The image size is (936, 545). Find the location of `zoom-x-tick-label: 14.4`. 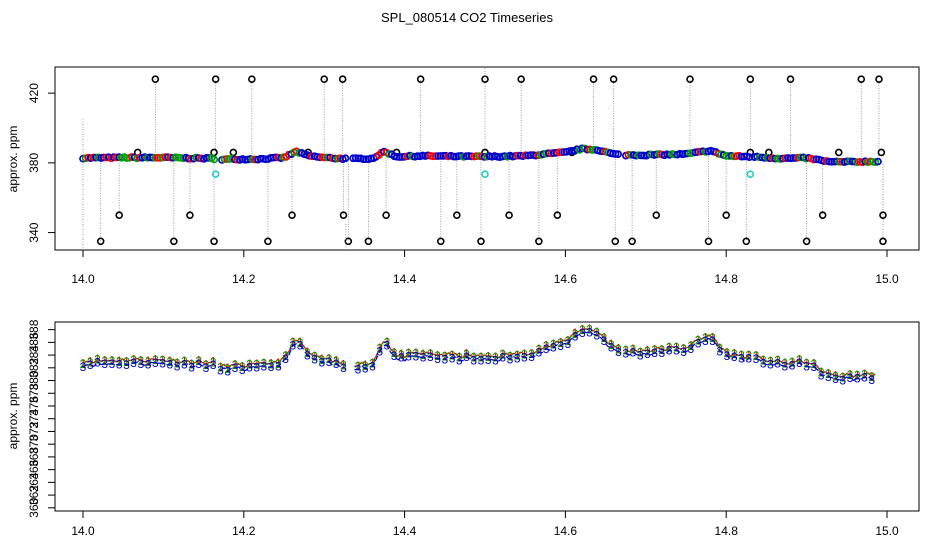

zoom-x-tick-label: 14.4 is located at coordinates (405, 531).